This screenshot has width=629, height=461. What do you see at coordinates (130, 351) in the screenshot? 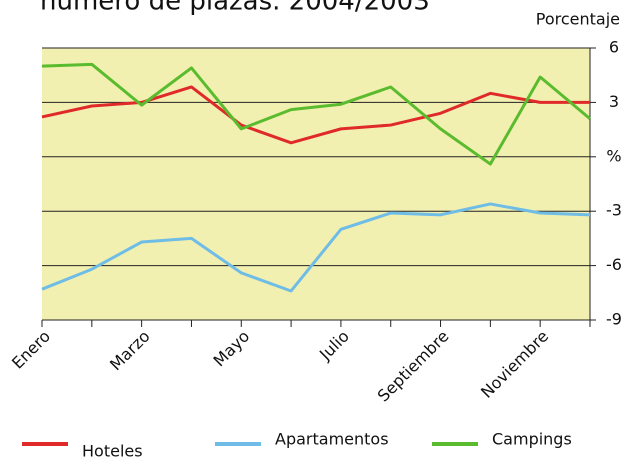
I see `x-tick-label: Marzo` at bounding box center [130, 351].